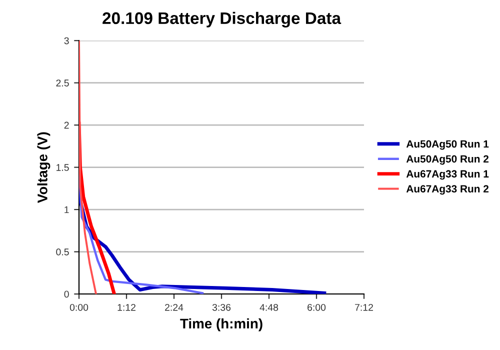 Image resolution: width=500 pixels, height=350 pixels. I want to click on x-tick-label: 3:36, so click(221, 307).